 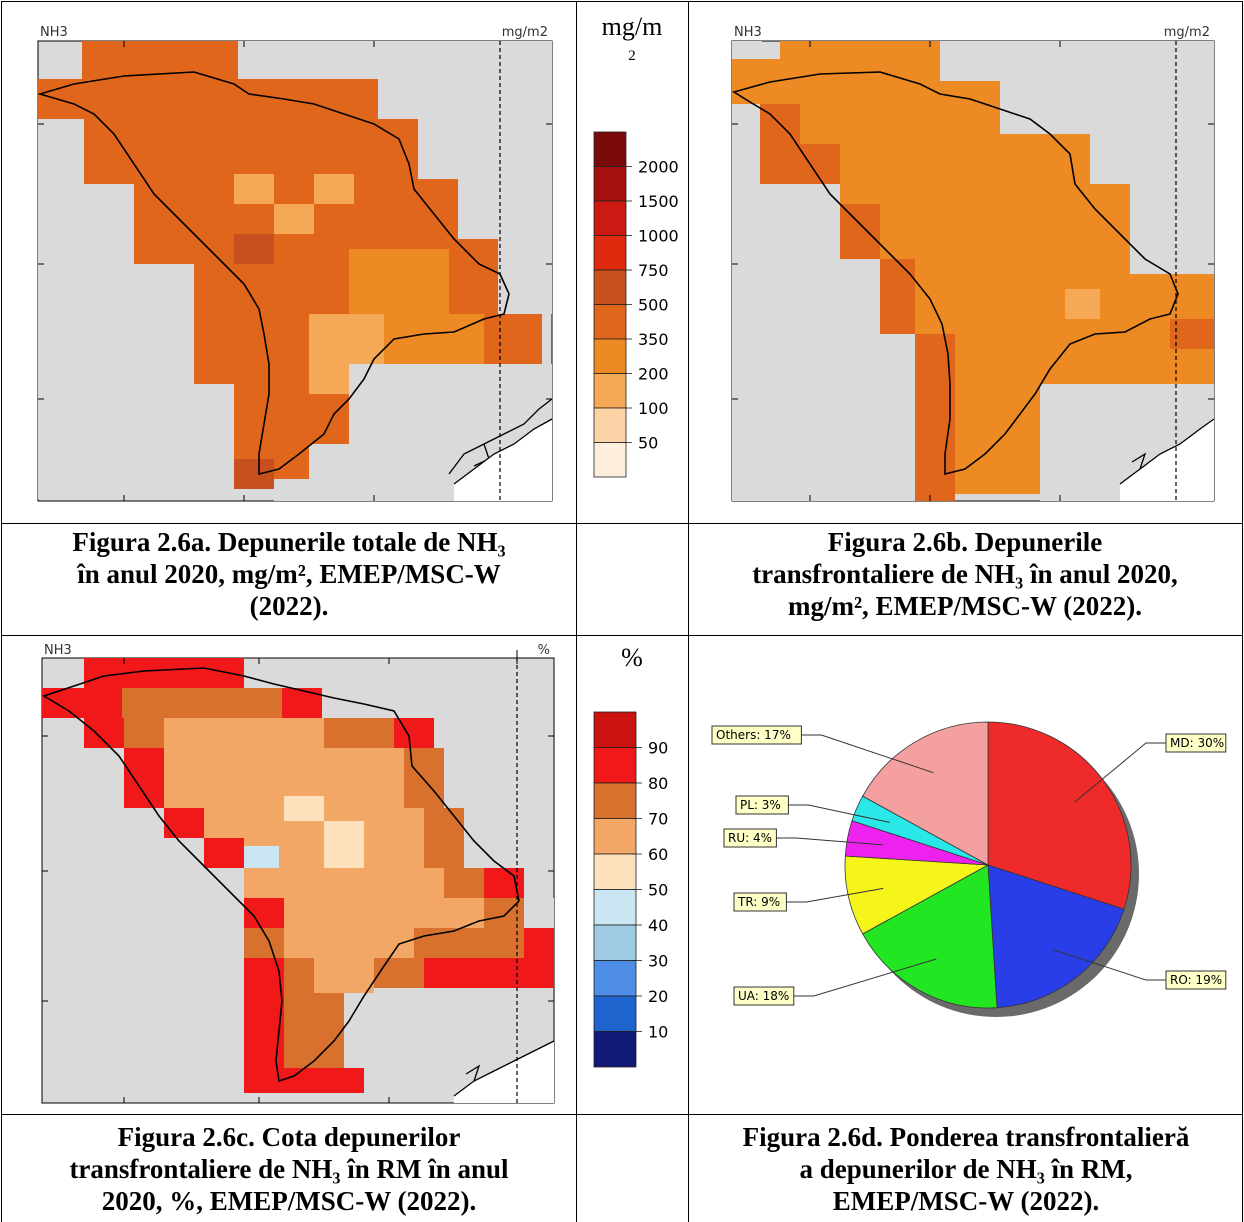 What do you see at coordinates (965, 542) in the screenshot?
I see `caption-b-line-1: Figura 2.6b. Depunerile` at bounding box center [965, 542].